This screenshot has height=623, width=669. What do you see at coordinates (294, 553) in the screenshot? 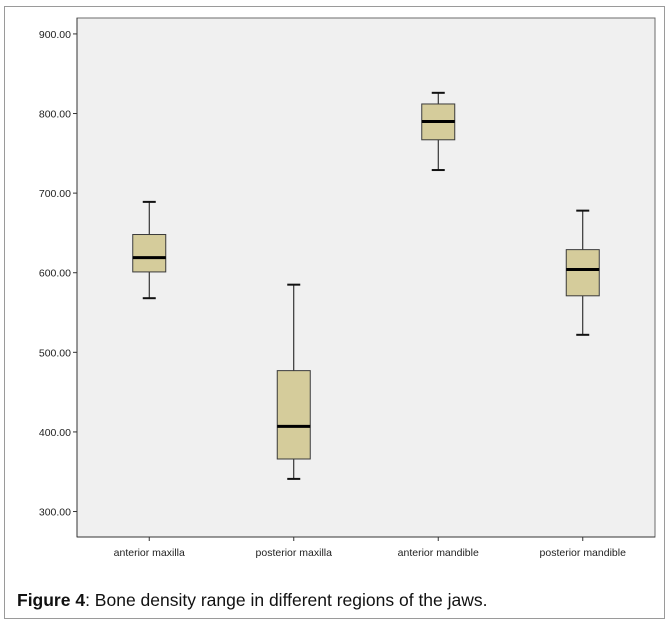
I see `x-tick-label: posterior maxilla` at bounding box center [294, 553].